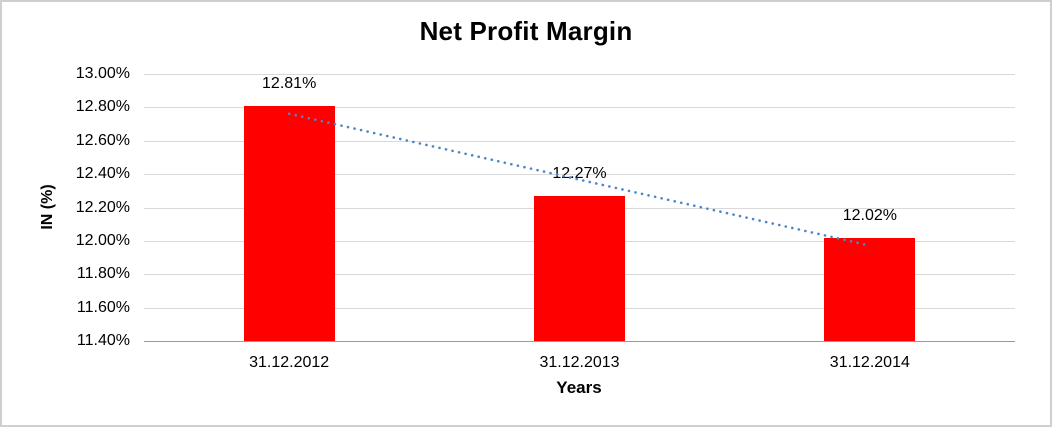  I want to click on y-tick-label: 11.60%, so click(103, 307).